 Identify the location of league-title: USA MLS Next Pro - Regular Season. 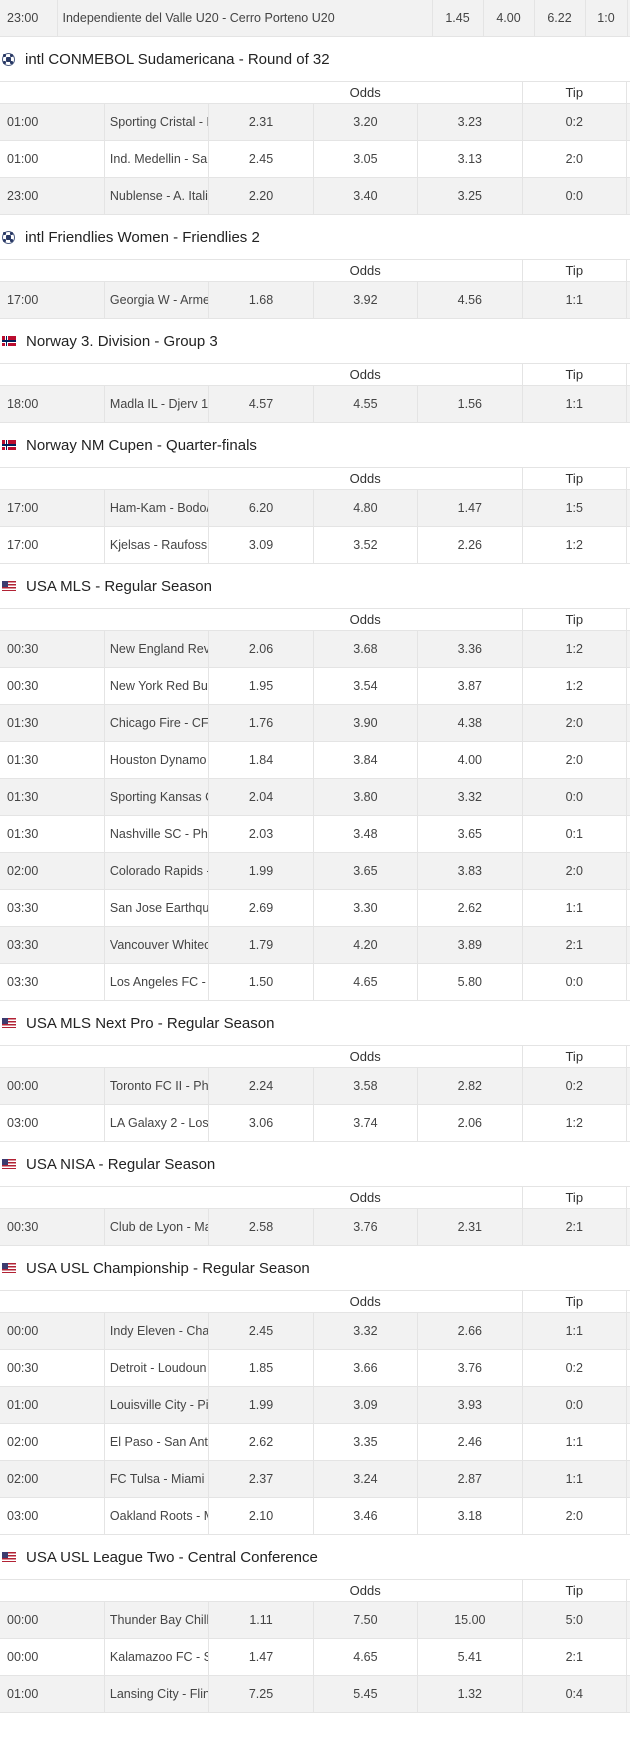
(315, 1023).